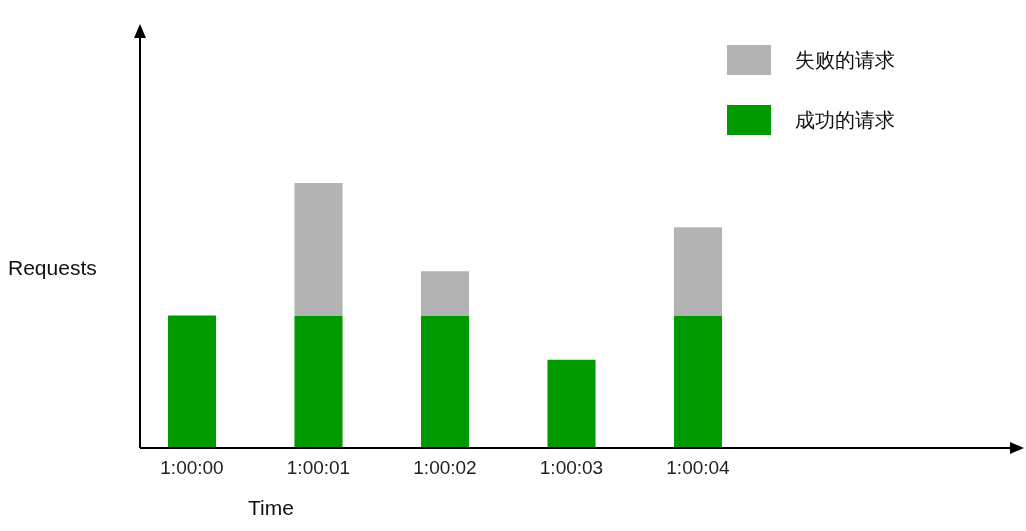  I want to click on y-axis-title: Requests, so click(52, 267).